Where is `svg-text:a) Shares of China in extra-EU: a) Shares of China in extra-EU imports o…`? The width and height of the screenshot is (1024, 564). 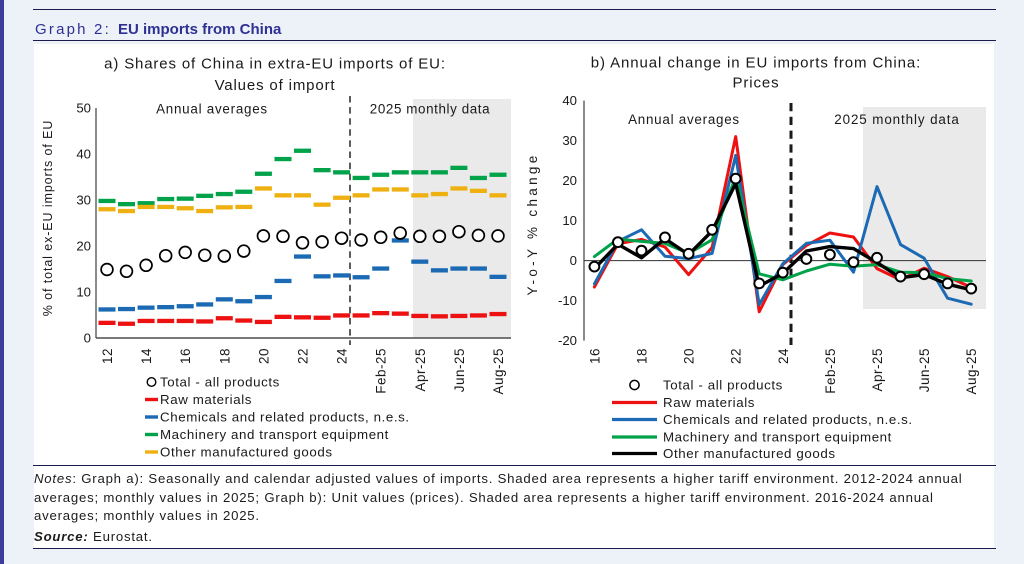
svg-text:a) Shares of China in extra-EU: a) Shares of China in extra-EU imports o… is located at coordinates (275, 64).